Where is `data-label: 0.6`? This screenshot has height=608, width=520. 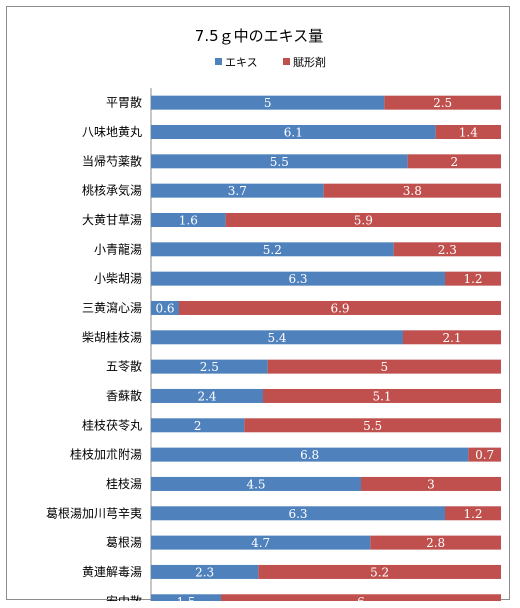
data-label: 0.6 is located at coordinates (164, 308).